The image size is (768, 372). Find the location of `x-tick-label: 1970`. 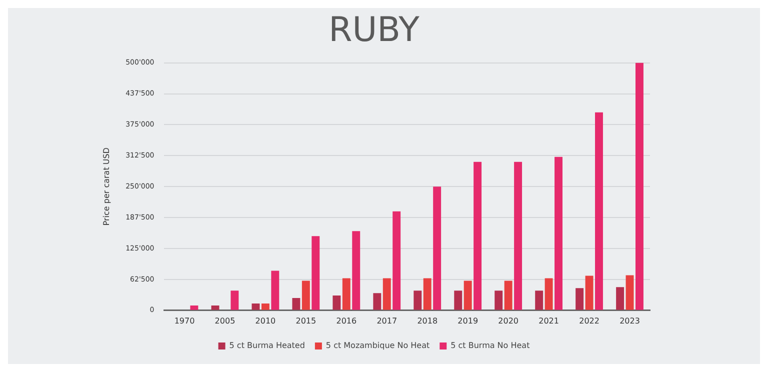

x-tick-label: 1970 is located at coordinates (184, 321).